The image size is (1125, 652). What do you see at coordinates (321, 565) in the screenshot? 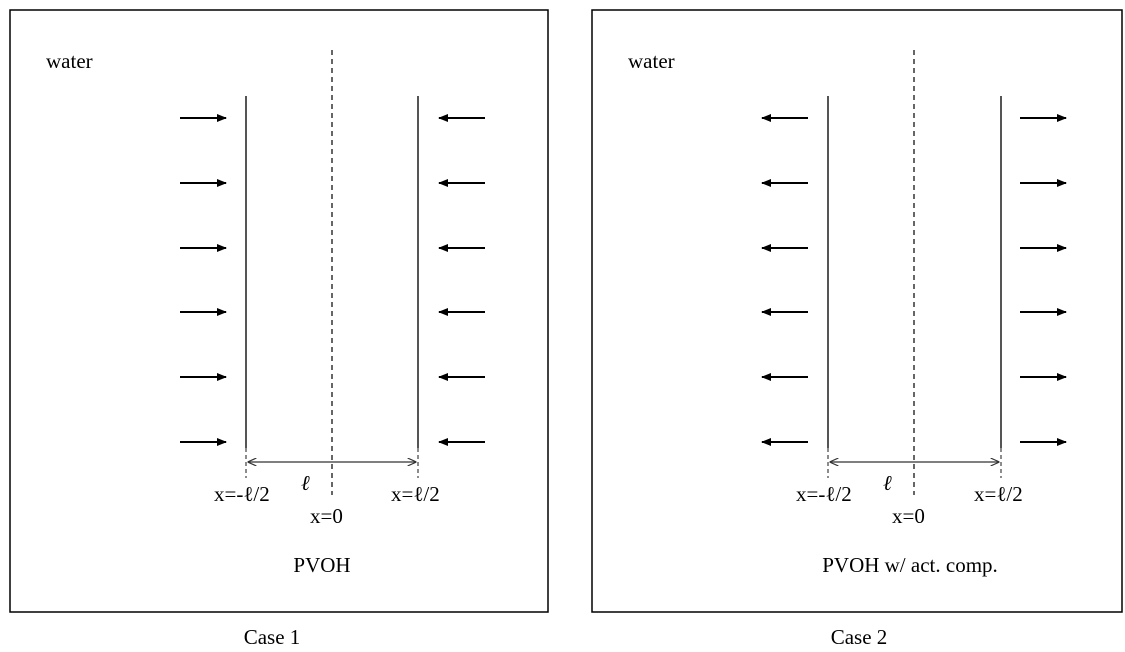
I see `material-label: PVOH` at bounding box center [321, 565].